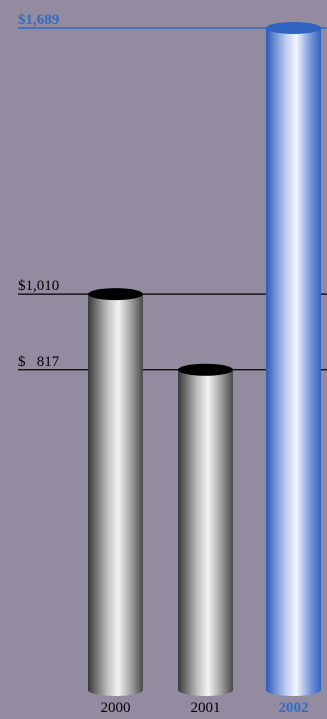  What do you see at coordinates (205, 529) in the screenshot?
I see `bar-2001` at bounding box center [205, 529].